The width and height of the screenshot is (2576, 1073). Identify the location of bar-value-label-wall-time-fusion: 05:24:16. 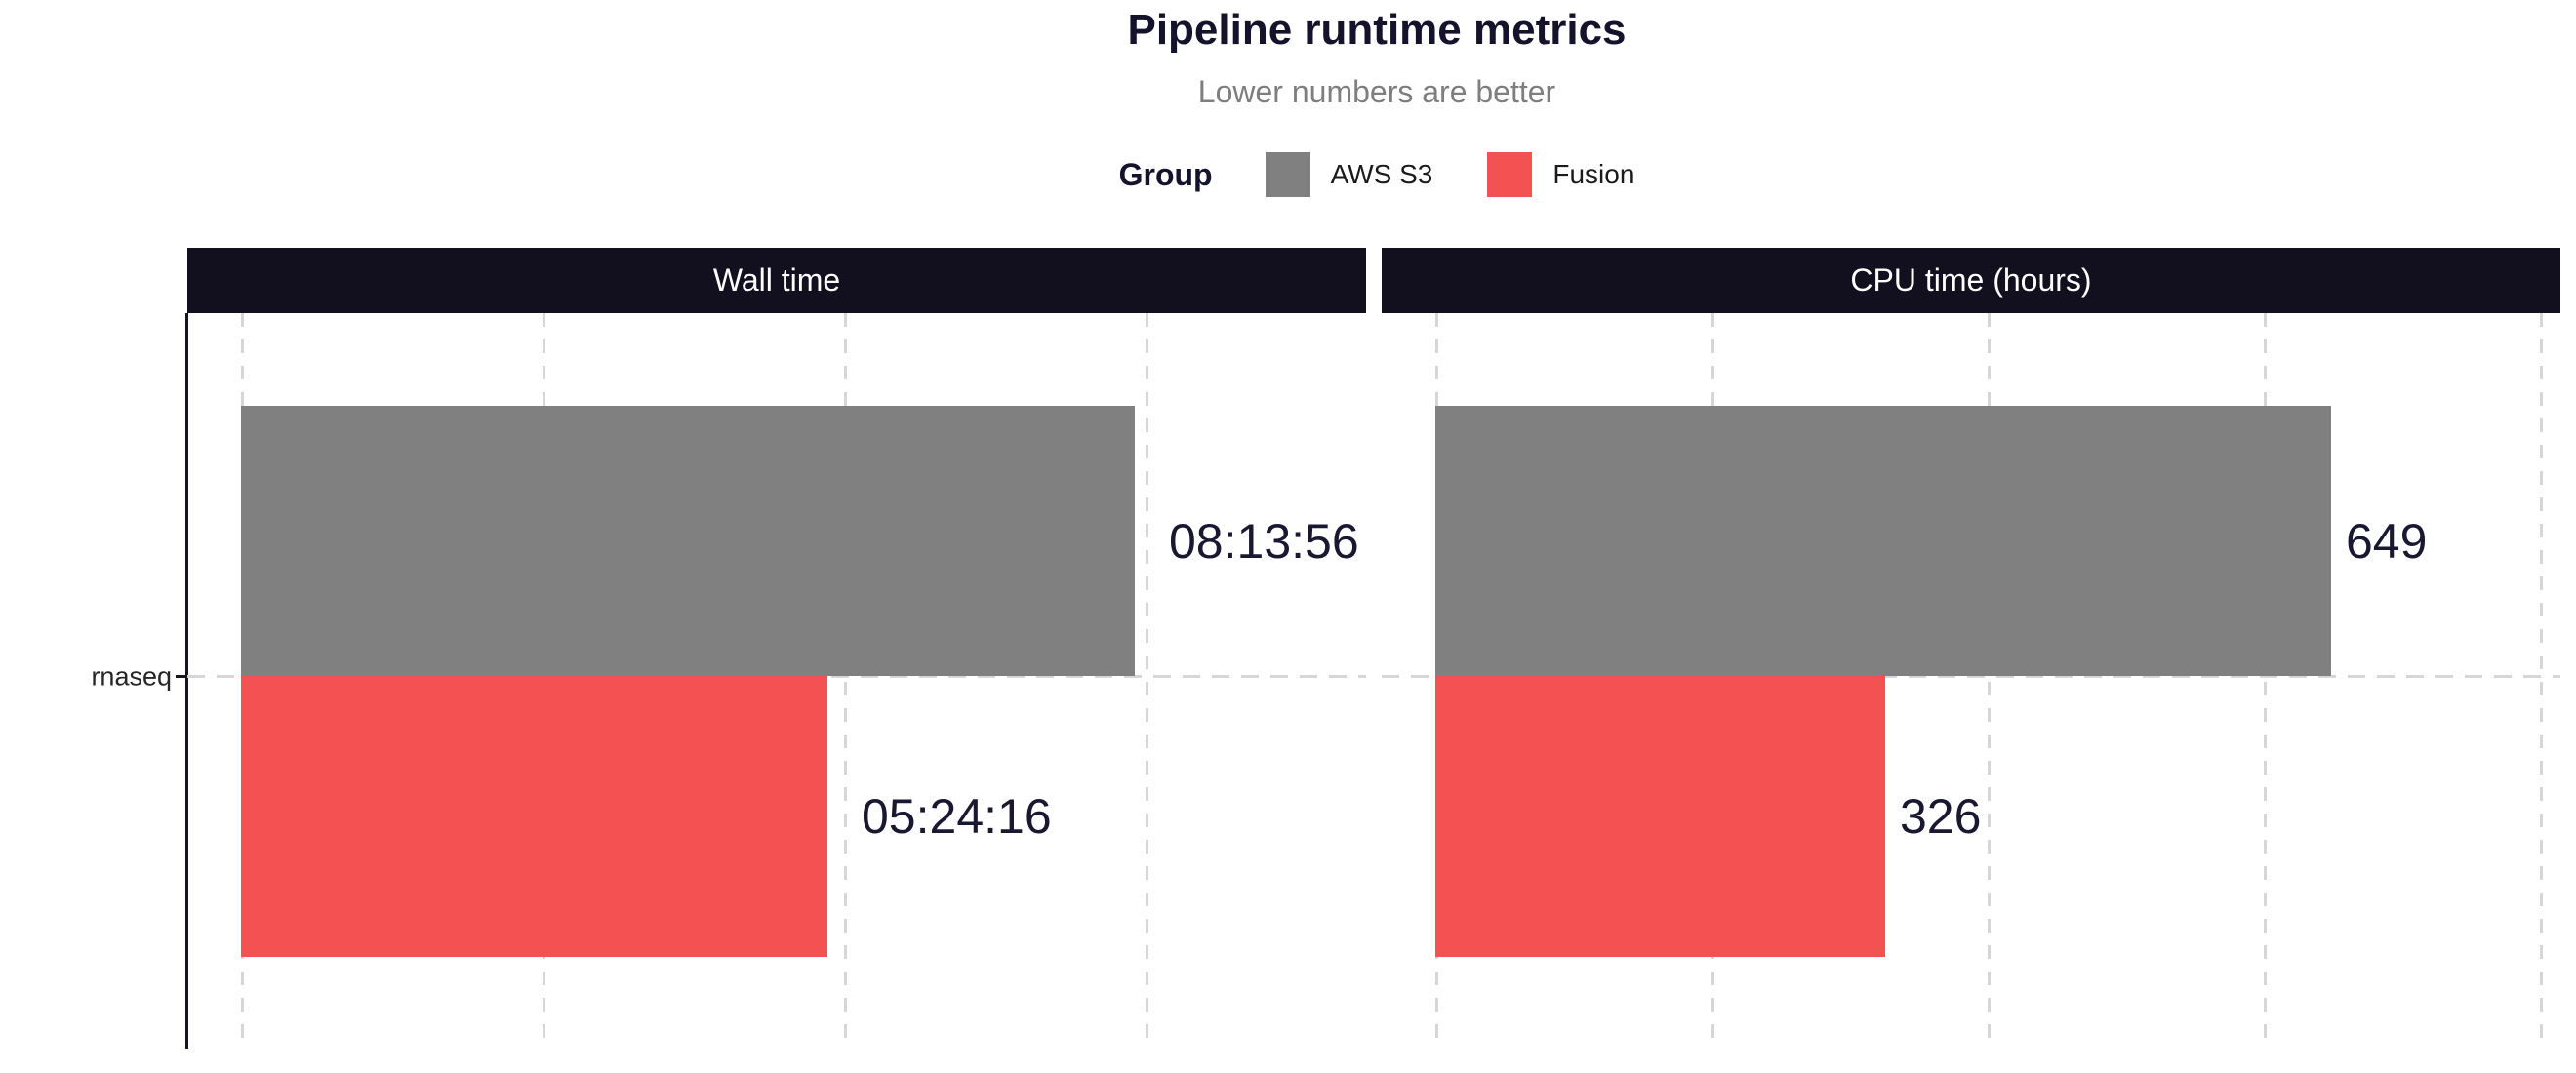
(957, 816).